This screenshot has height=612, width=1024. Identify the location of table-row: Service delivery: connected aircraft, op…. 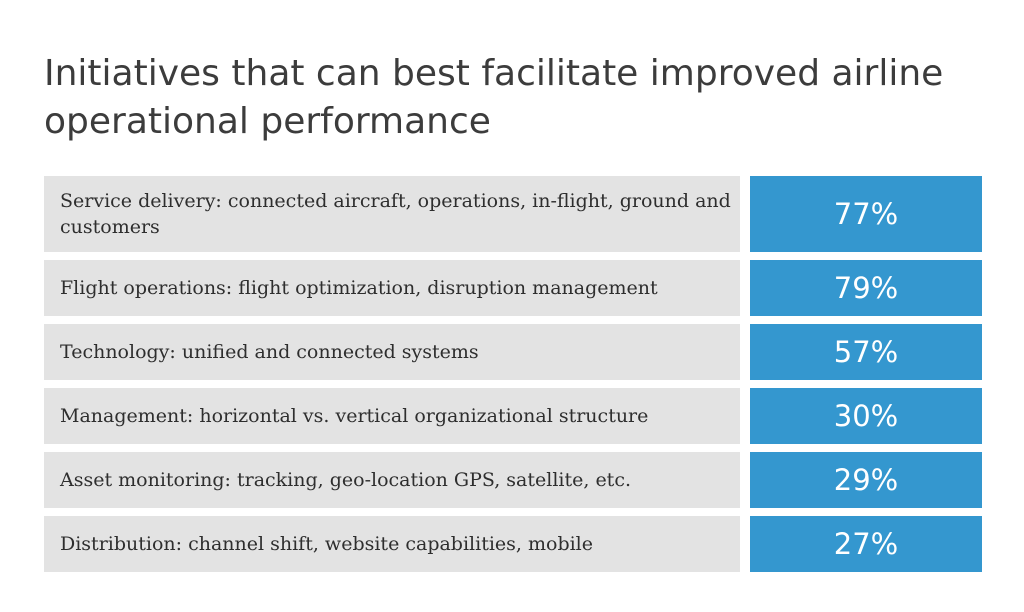
(513, 214).